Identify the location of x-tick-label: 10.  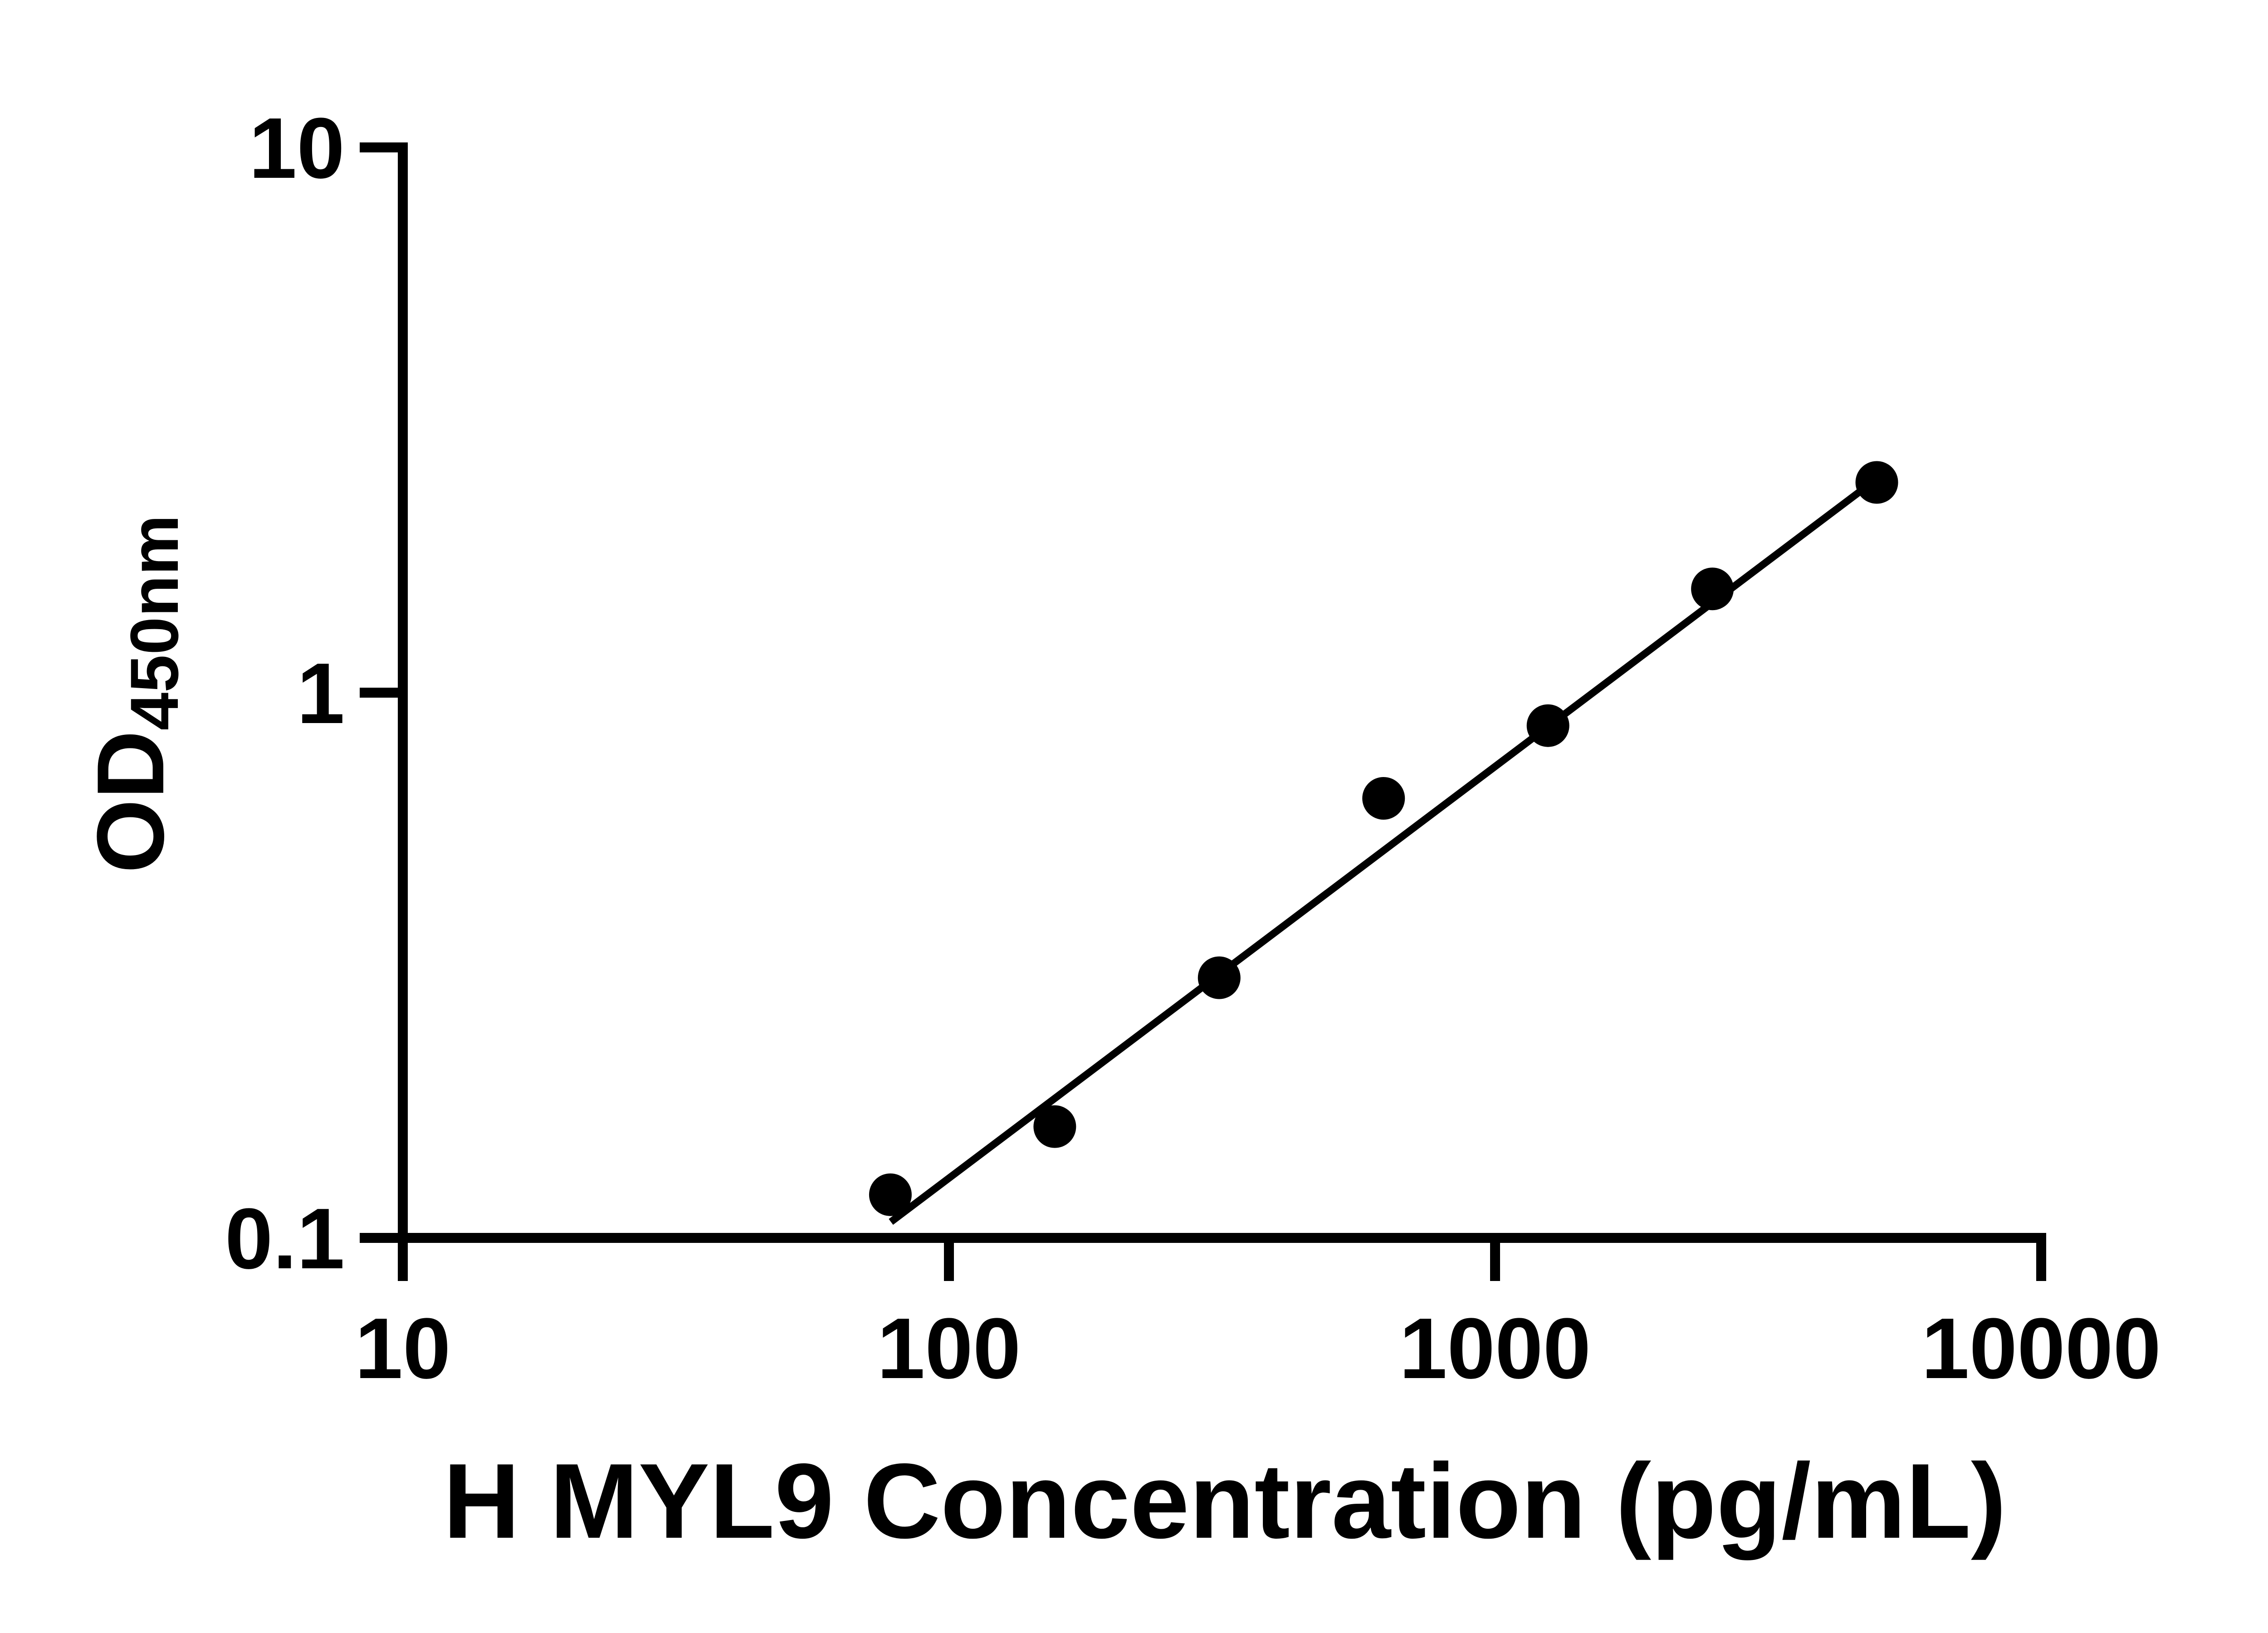
(402, 1349).